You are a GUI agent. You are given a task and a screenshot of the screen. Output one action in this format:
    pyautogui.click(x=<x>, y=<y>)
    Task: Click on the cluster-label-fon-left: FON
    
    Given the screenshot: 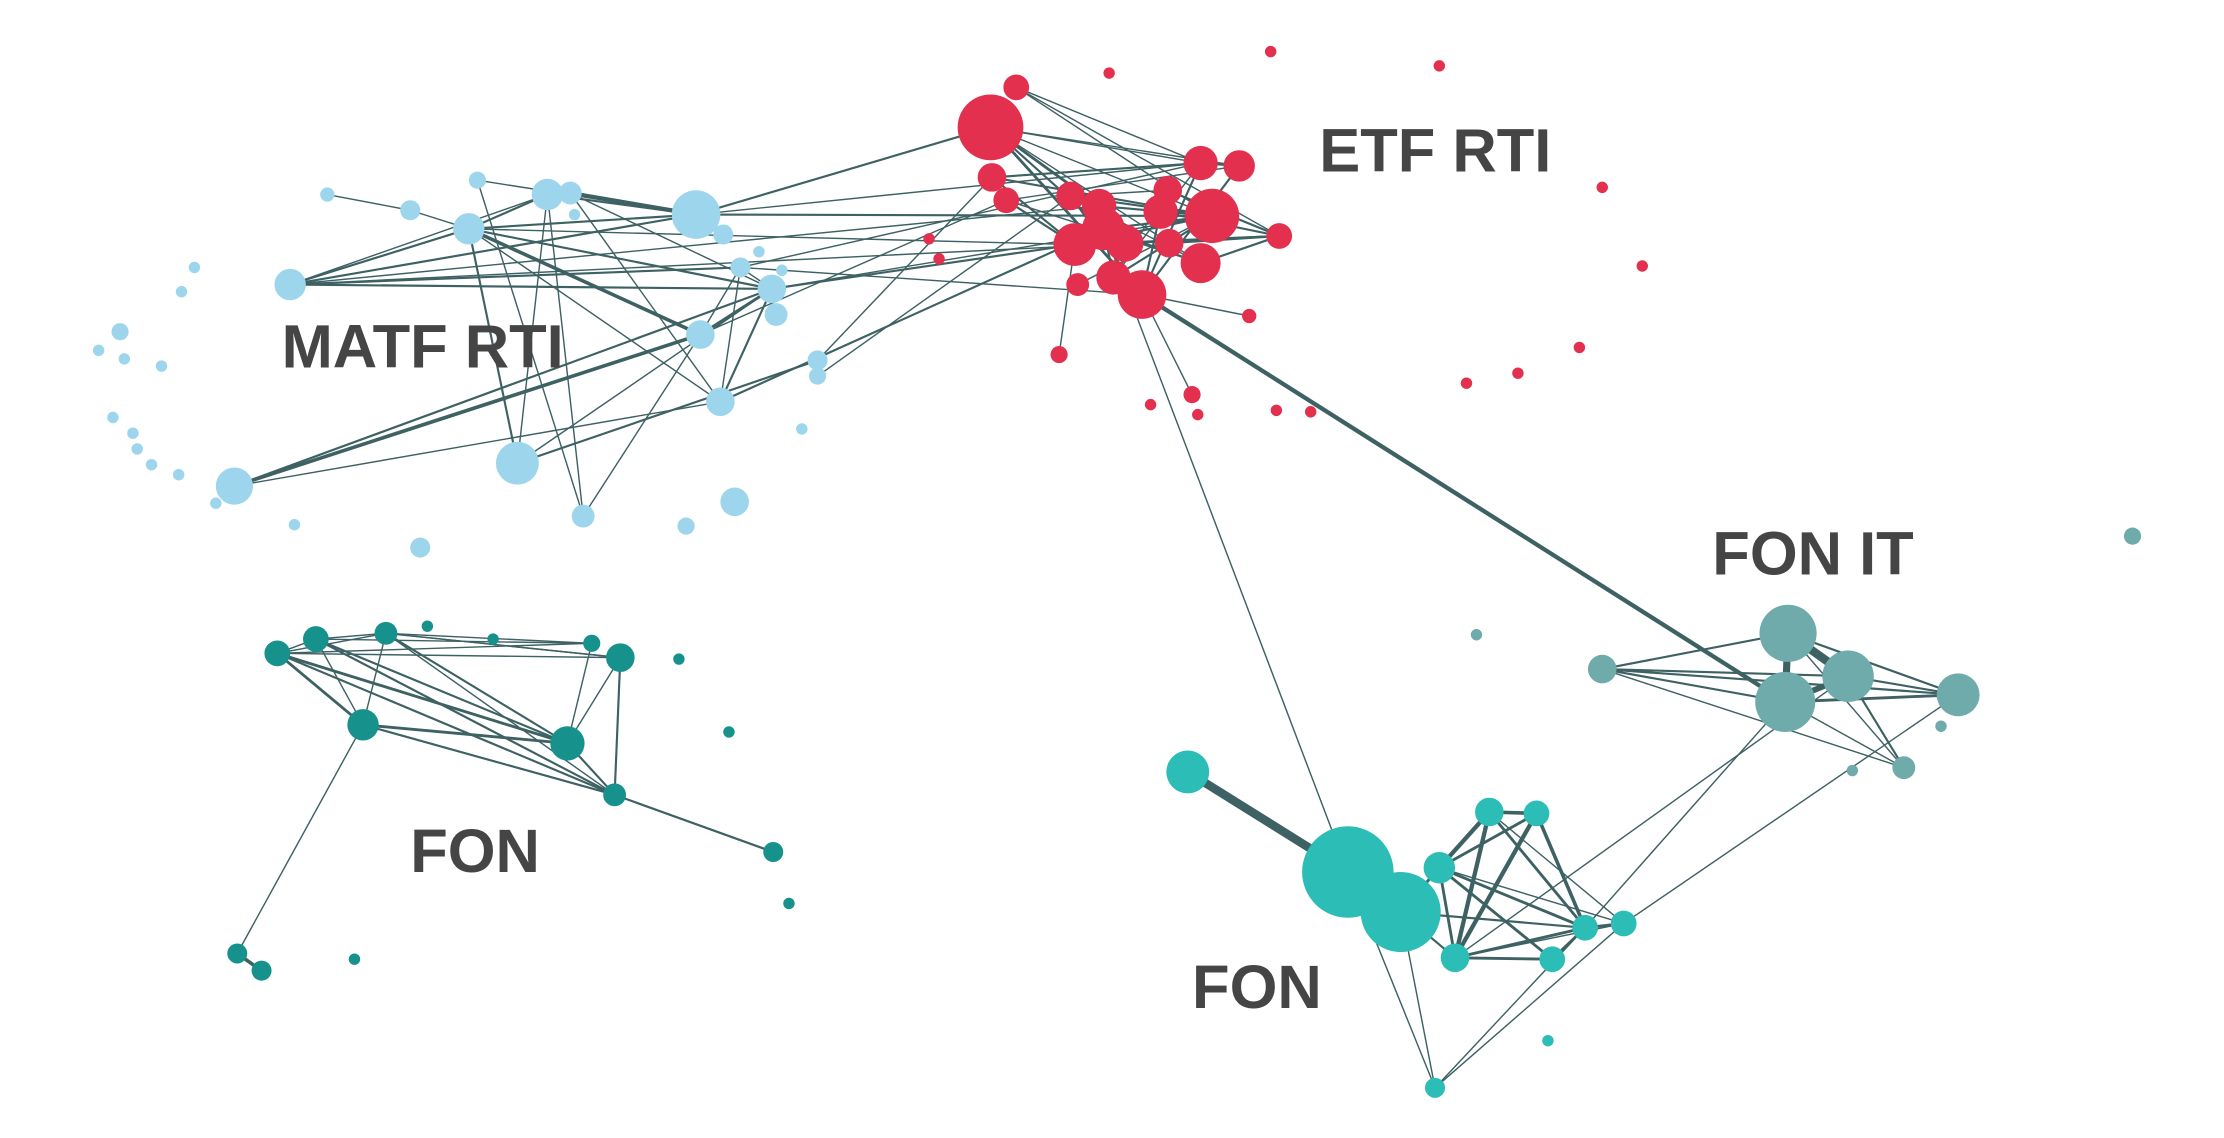 What is the action you would take?
    pyautogui.click(x=475, y=851)
    